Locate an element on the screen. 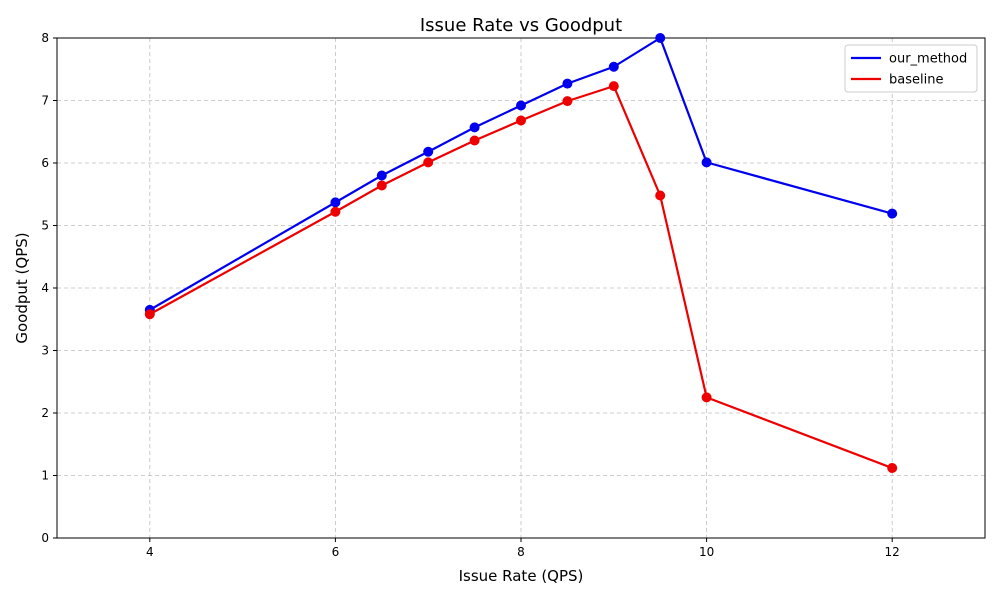  x-tick-label: 4 is located at coordinates (150, 552).